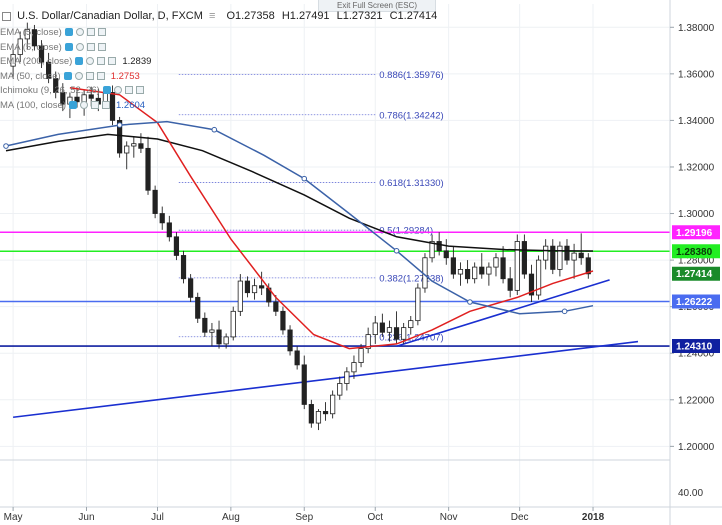  Describe the element at coordinates (696, 214) in the screenshot. I see `y-tick-label: 1.30000` at that location.